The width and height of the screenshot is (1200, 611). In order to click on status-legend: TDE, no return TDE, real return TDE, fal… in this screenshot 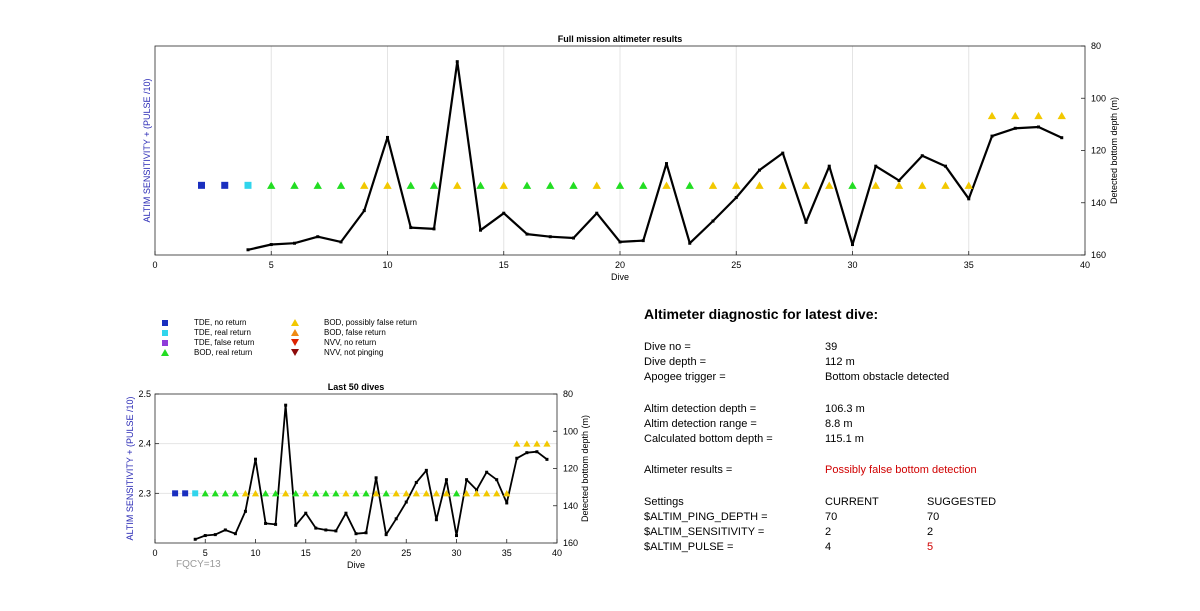, I will do `click(305, 340)`.